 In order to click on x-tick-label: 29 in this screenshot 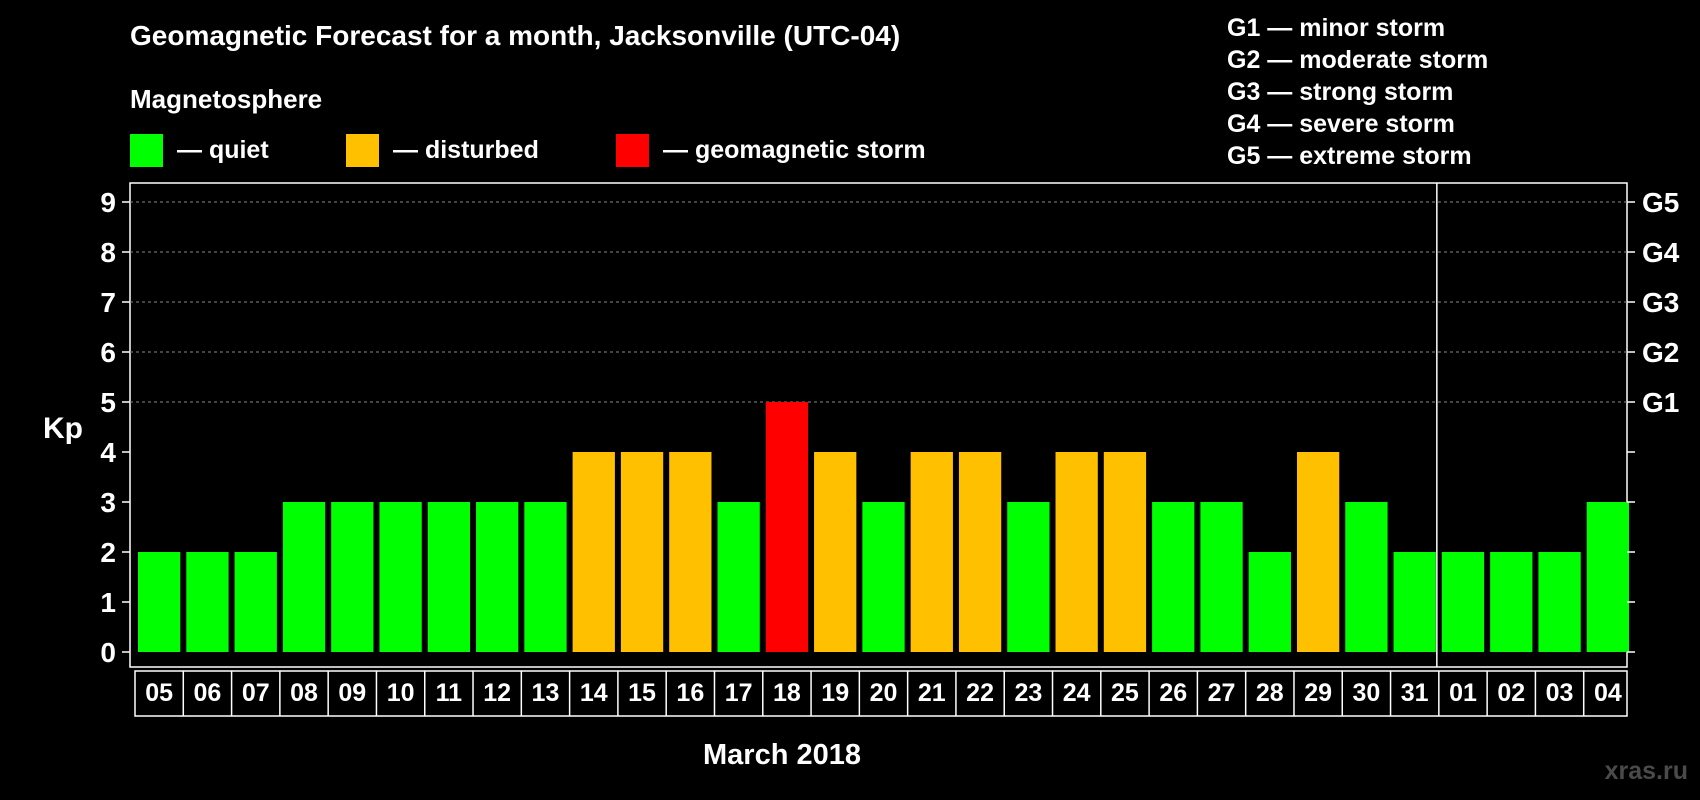, I will do `click(1318, 693)`.